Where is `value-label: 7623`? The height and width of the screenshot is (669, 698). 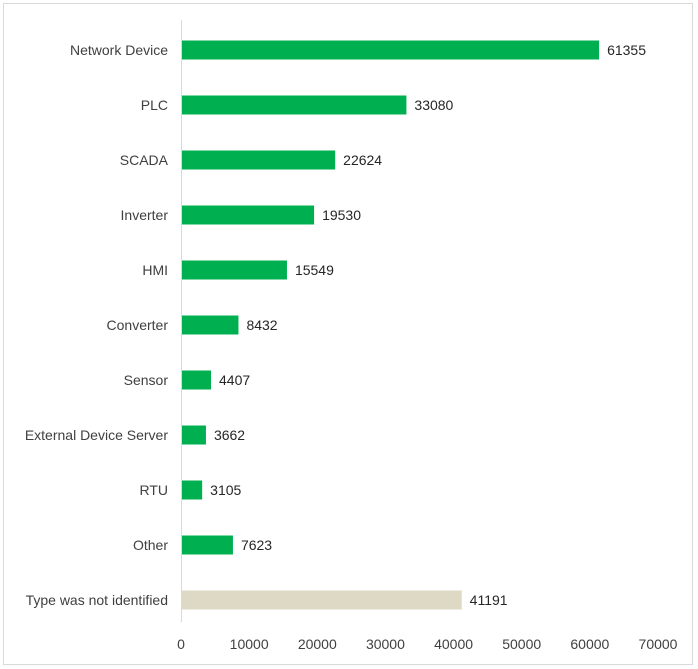
value-label: 7623 is located at coordinates (256, 545).